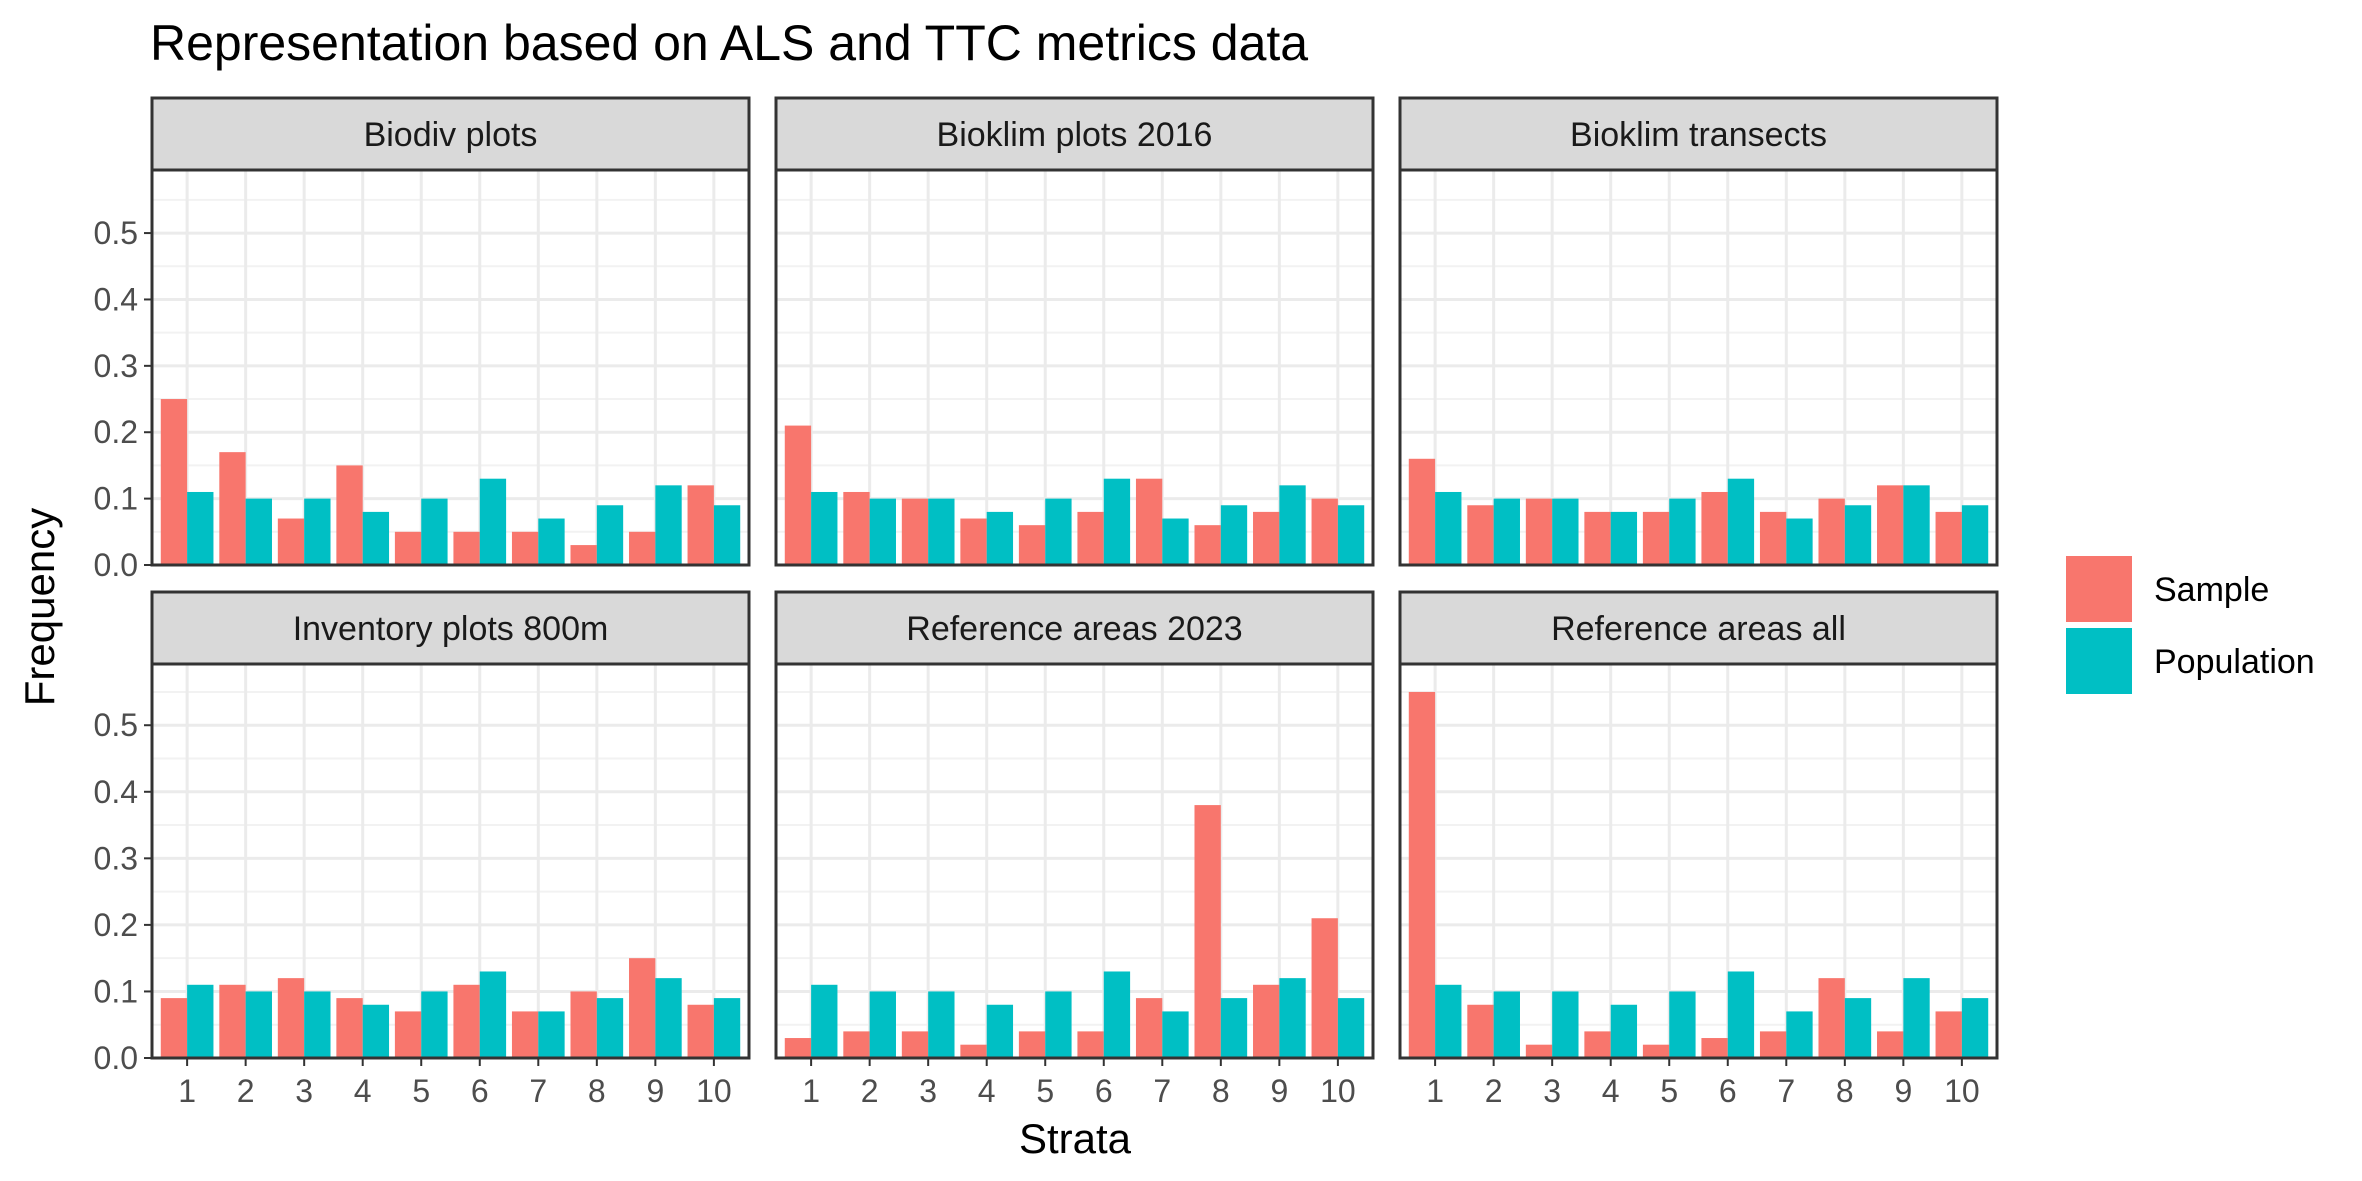 This screenshot has height=1181, width=2362. Describe the element at coordinates (116, 499) in the screenshot. I see `y-tick-label: 0.1` at that location.